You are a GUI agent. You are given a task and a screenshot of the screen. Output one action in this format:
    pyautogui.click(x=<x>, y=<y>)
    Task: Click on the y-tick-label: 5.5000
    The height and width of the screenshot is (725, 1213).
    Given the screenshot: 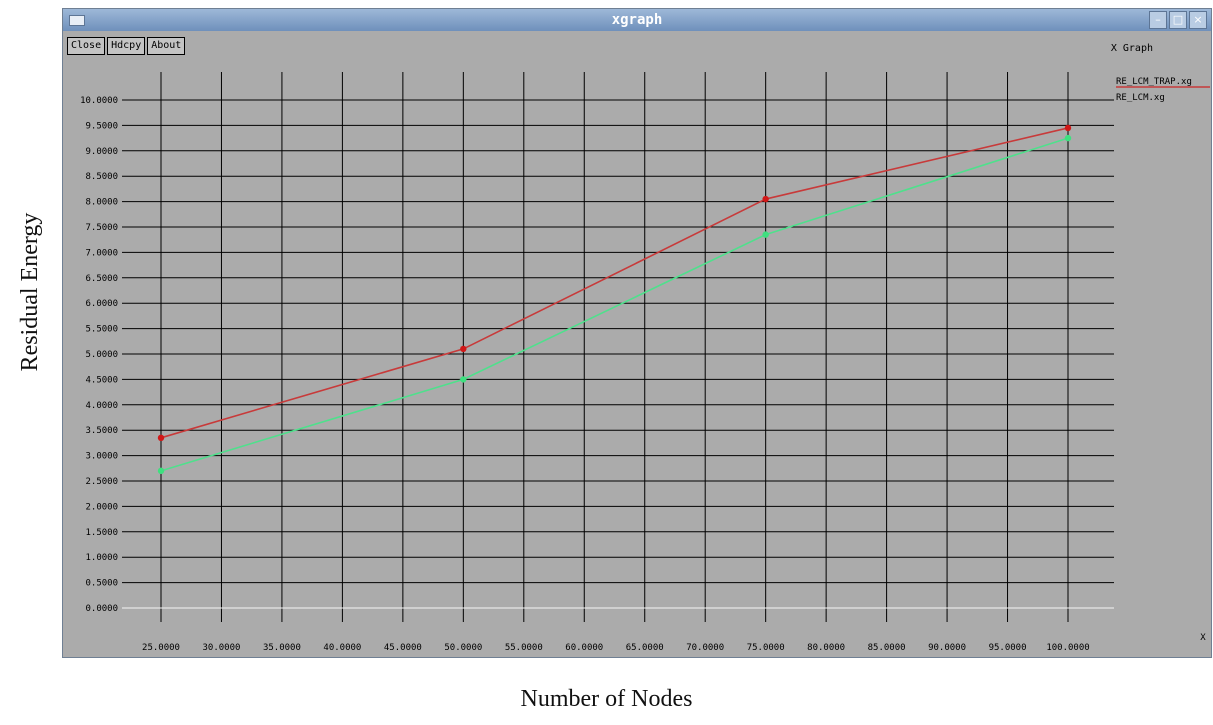 What is the action you would take?
    pyautogui.click(x=101, y=330)
    